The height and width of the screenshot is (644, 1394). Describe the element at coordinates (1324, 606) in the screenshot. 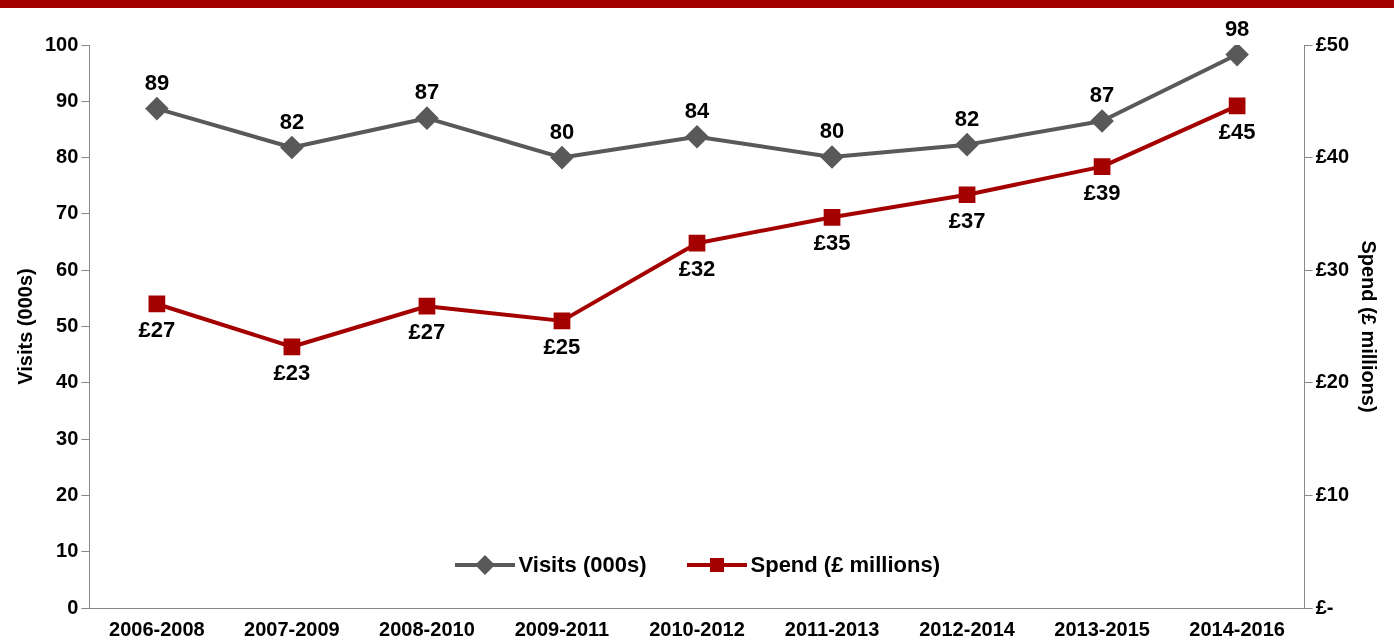

I see `y2-tick-label: £-` at that location.